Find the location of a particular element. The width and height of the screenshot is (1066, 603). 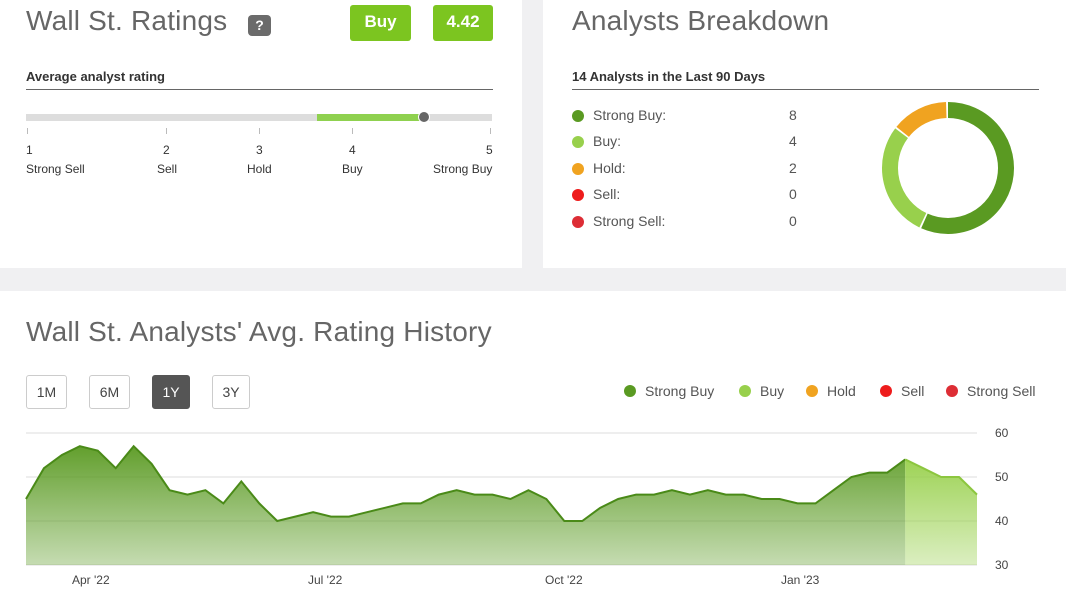

breakdown-donut-chart is located at coordinates (948, 168).